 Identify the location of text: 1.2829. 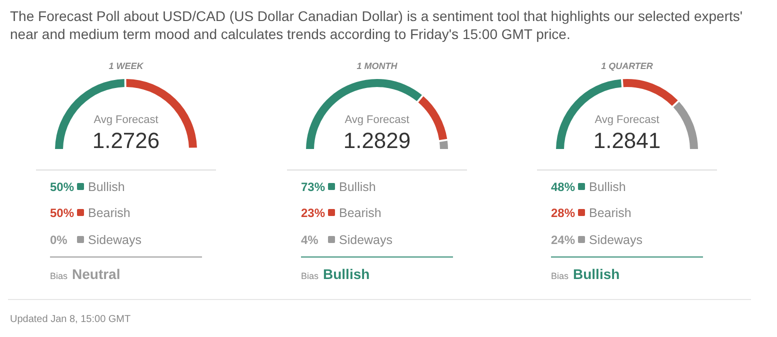
(376, 140).